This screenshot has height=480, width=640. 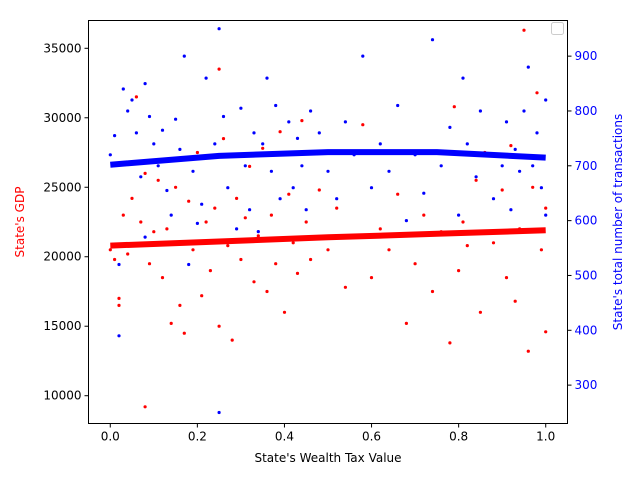 I want to click on trend-lines, so click(x=328, y=199).